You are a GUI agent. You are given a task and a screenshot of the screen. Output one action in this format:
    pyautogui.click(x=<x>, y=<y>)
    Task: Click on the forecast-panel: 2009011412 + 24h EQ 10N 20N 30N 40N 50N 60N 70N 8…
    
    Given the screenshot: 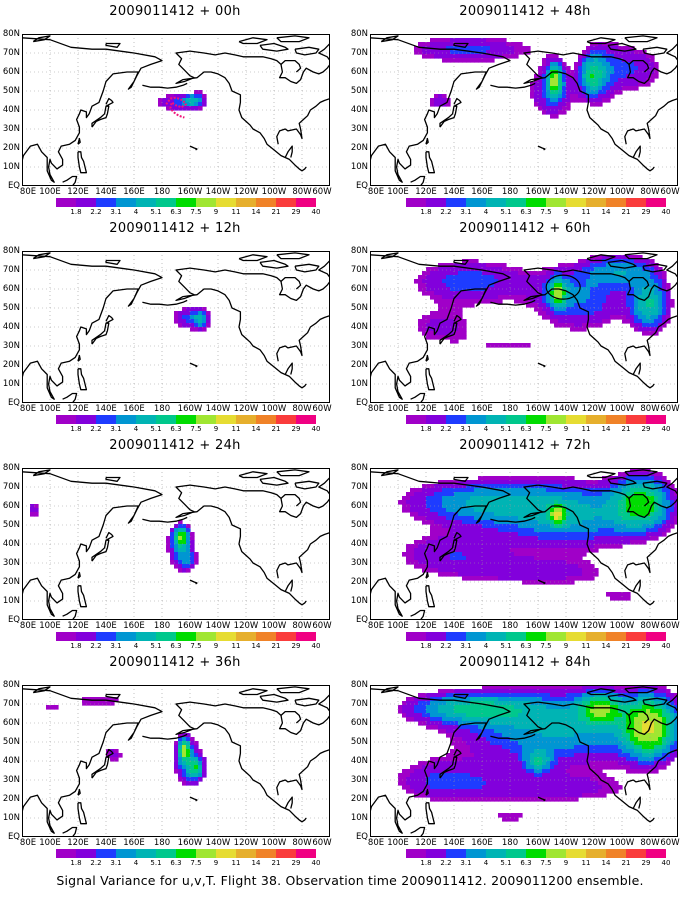 What is the action you would take?
    pyautogui.click(x=175, y=544)
    